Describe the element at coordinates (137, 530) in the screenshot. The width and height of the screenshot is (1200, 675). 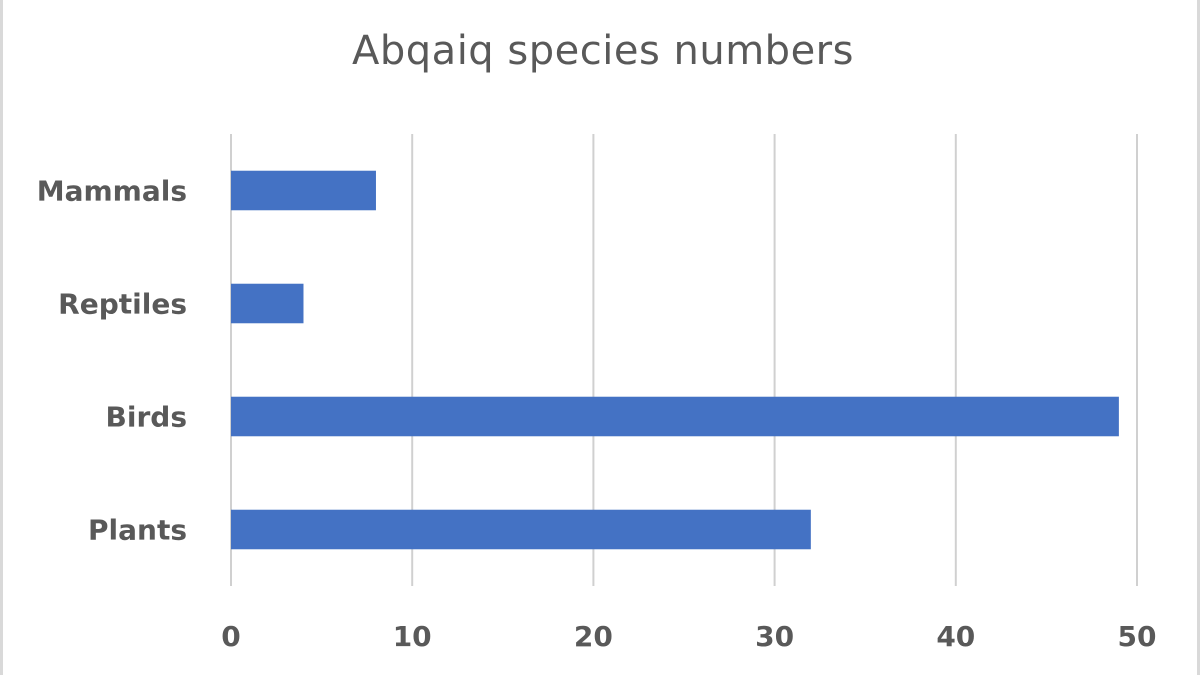
I see `category-label-plants: Plants` at that location.